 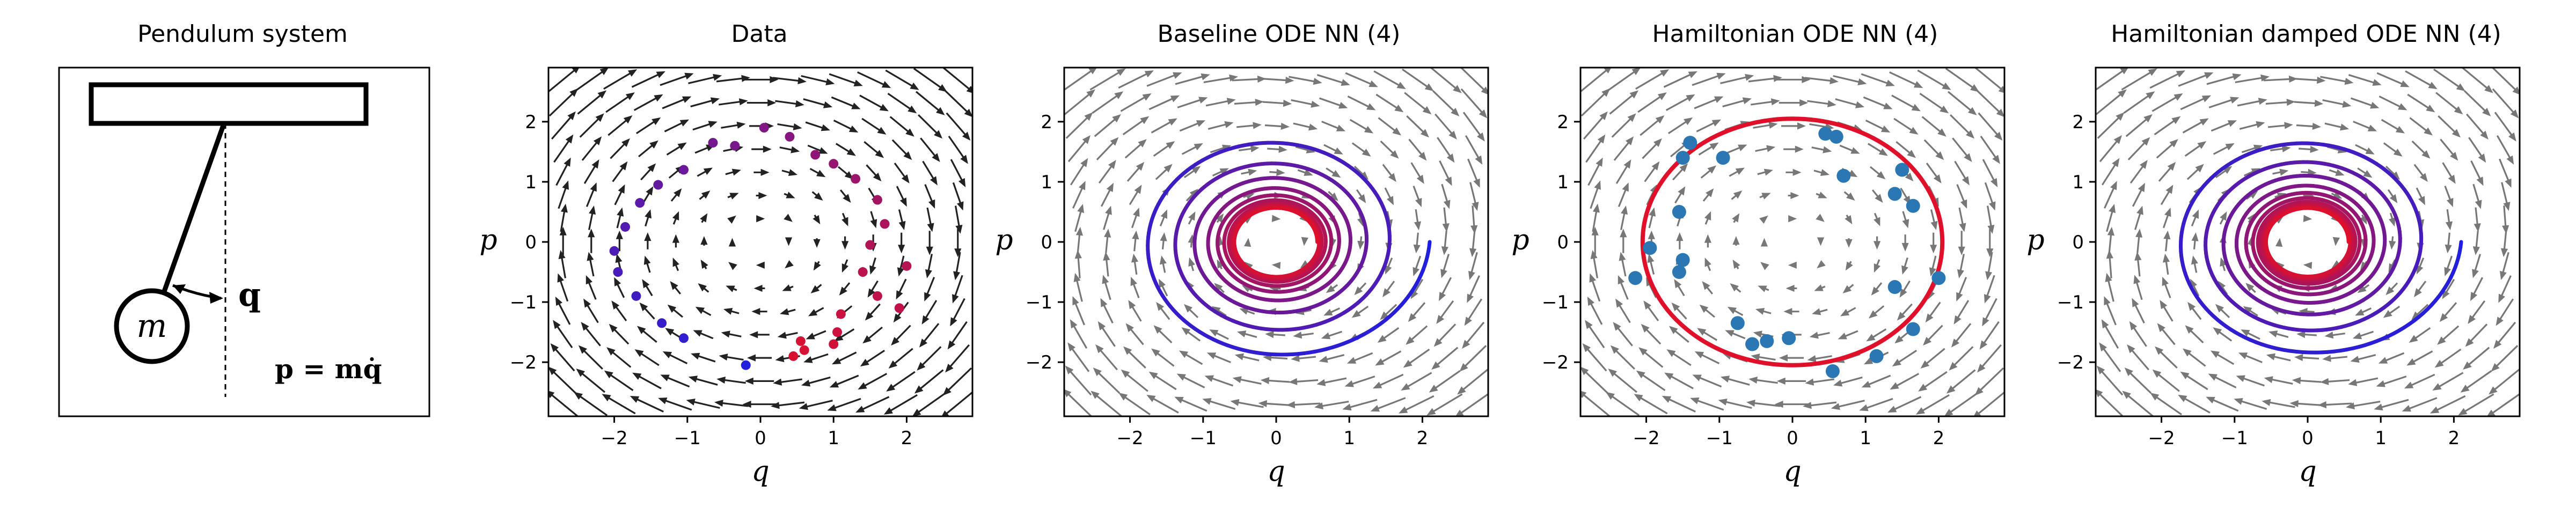 What do you see at coordinates (1719, 438) in the screenshot?
I see `x-tick-label: −1` at bounding box center [1719, 438].